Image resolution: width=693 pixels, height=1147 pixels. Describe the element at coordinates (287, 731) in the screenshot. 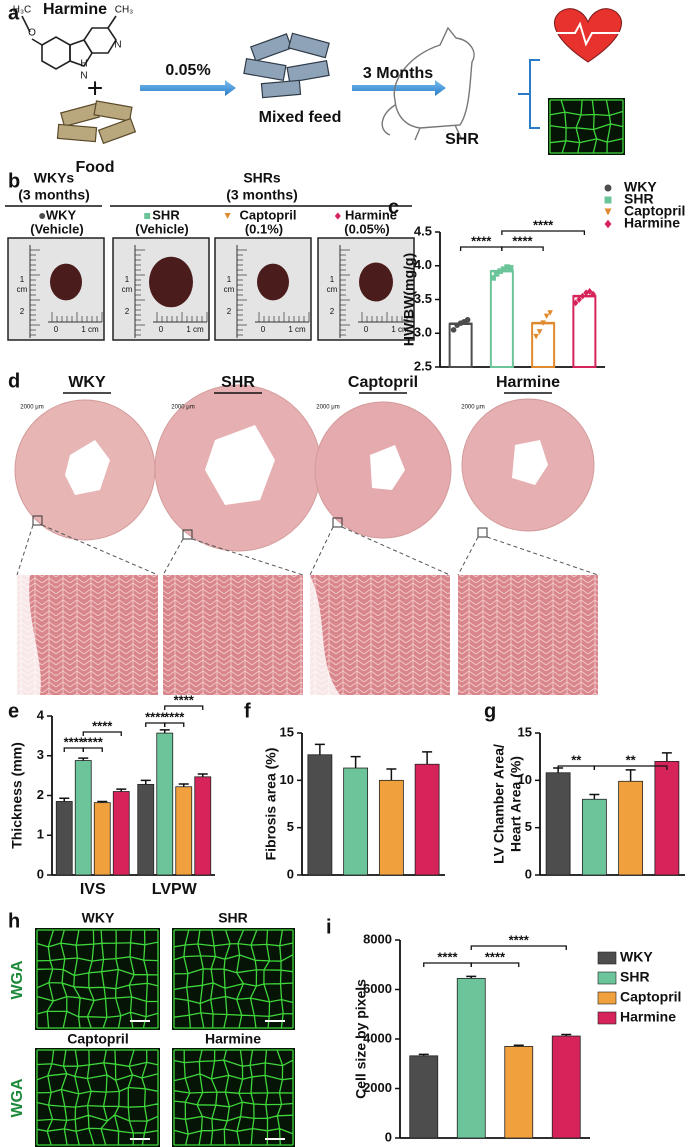

I see `y-tick-label: 15` at that location.